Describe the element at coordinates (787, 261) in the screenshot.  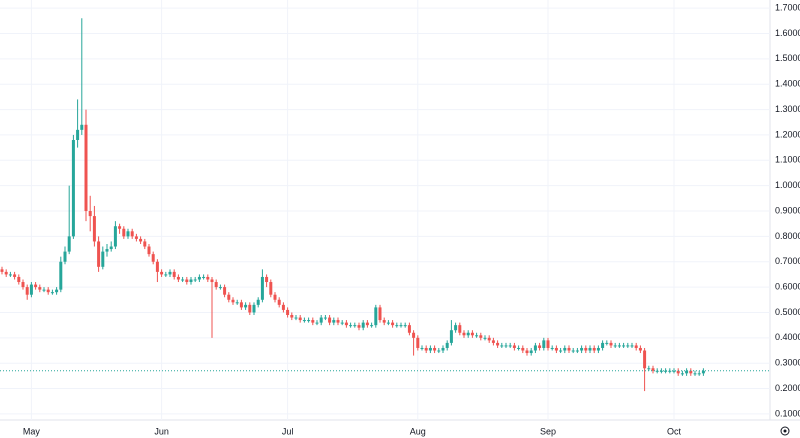
I see `y-tick-label: 0.7000` at that location.